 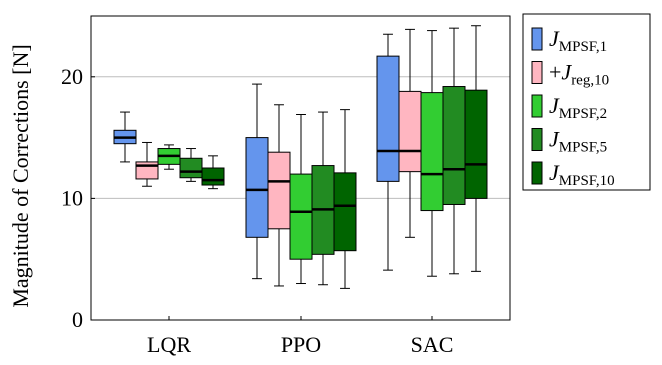 What do you see at coordinates (432, 344) in the screenshot?
I see `x-tick-label: SAC` at bounding box center [432, 344].